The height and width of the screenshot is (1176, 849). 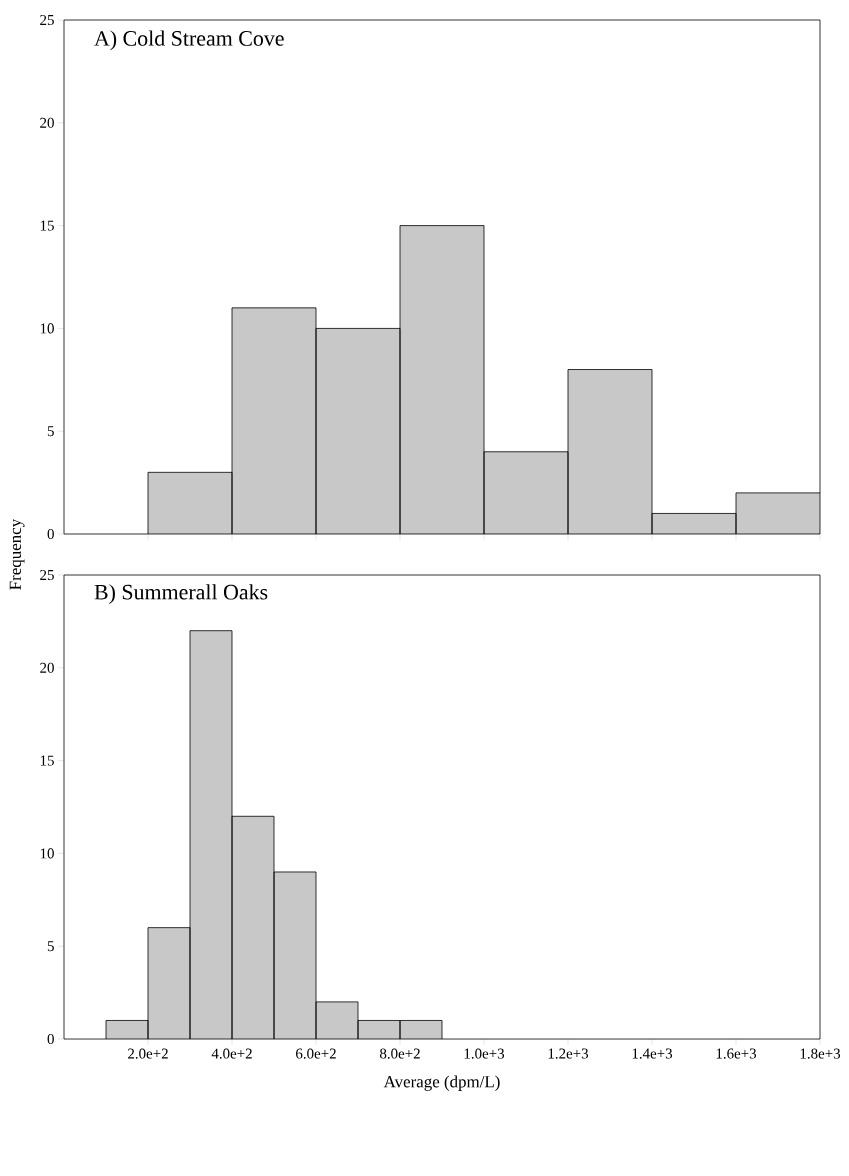 I want to click on chart-title: A) Cold Stream Cove, so click(x=189, y=40).